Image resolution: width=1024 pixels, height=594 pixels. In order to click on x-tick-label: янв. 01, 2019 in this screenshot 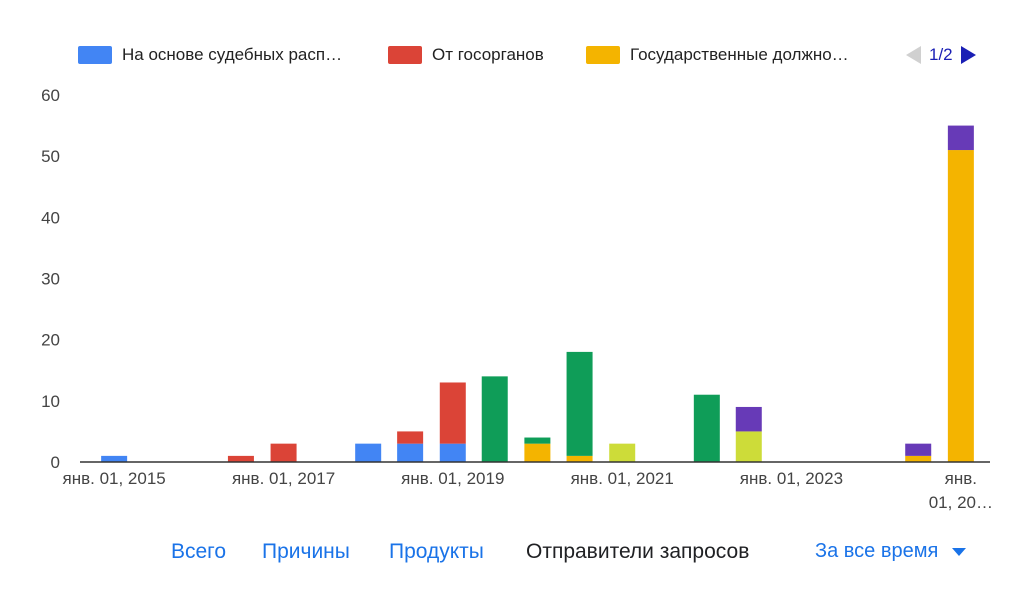, I will do `click(452, 478)`.